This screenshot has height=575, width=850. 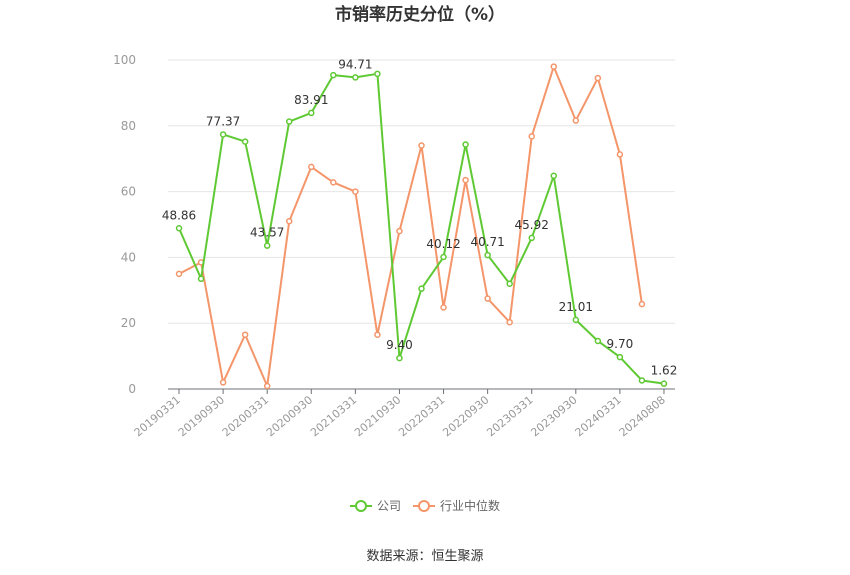 I want to click on legend-item-industry-median: 行业中位数, so click(x=456, y=505).